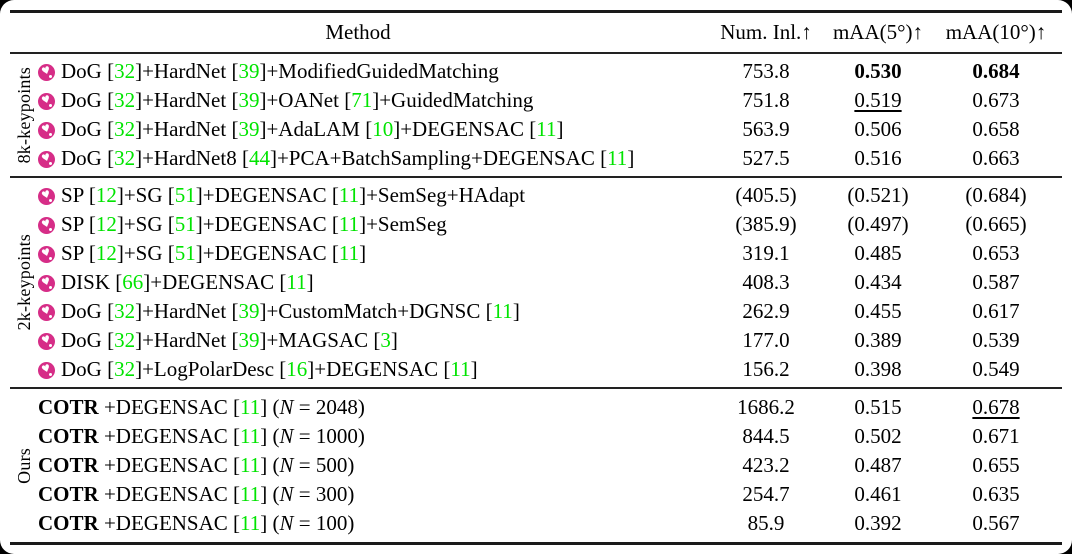  What do you see at coordinates (878, 195) in the screenshot?
I see `maa5-value: (0.521)` at bounding box center [878, 195].